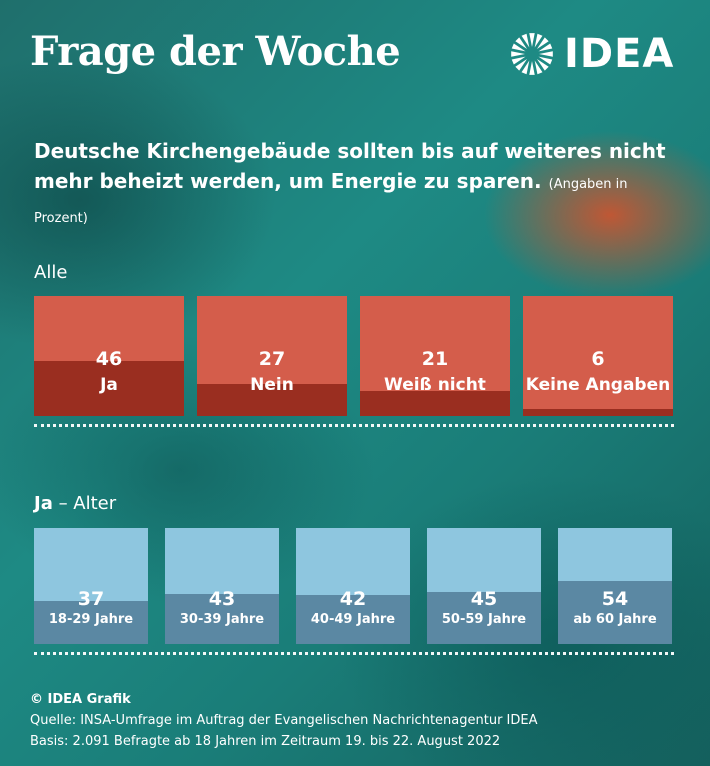  I want to click on page-title: Frage der Woche, so click(215, 51).